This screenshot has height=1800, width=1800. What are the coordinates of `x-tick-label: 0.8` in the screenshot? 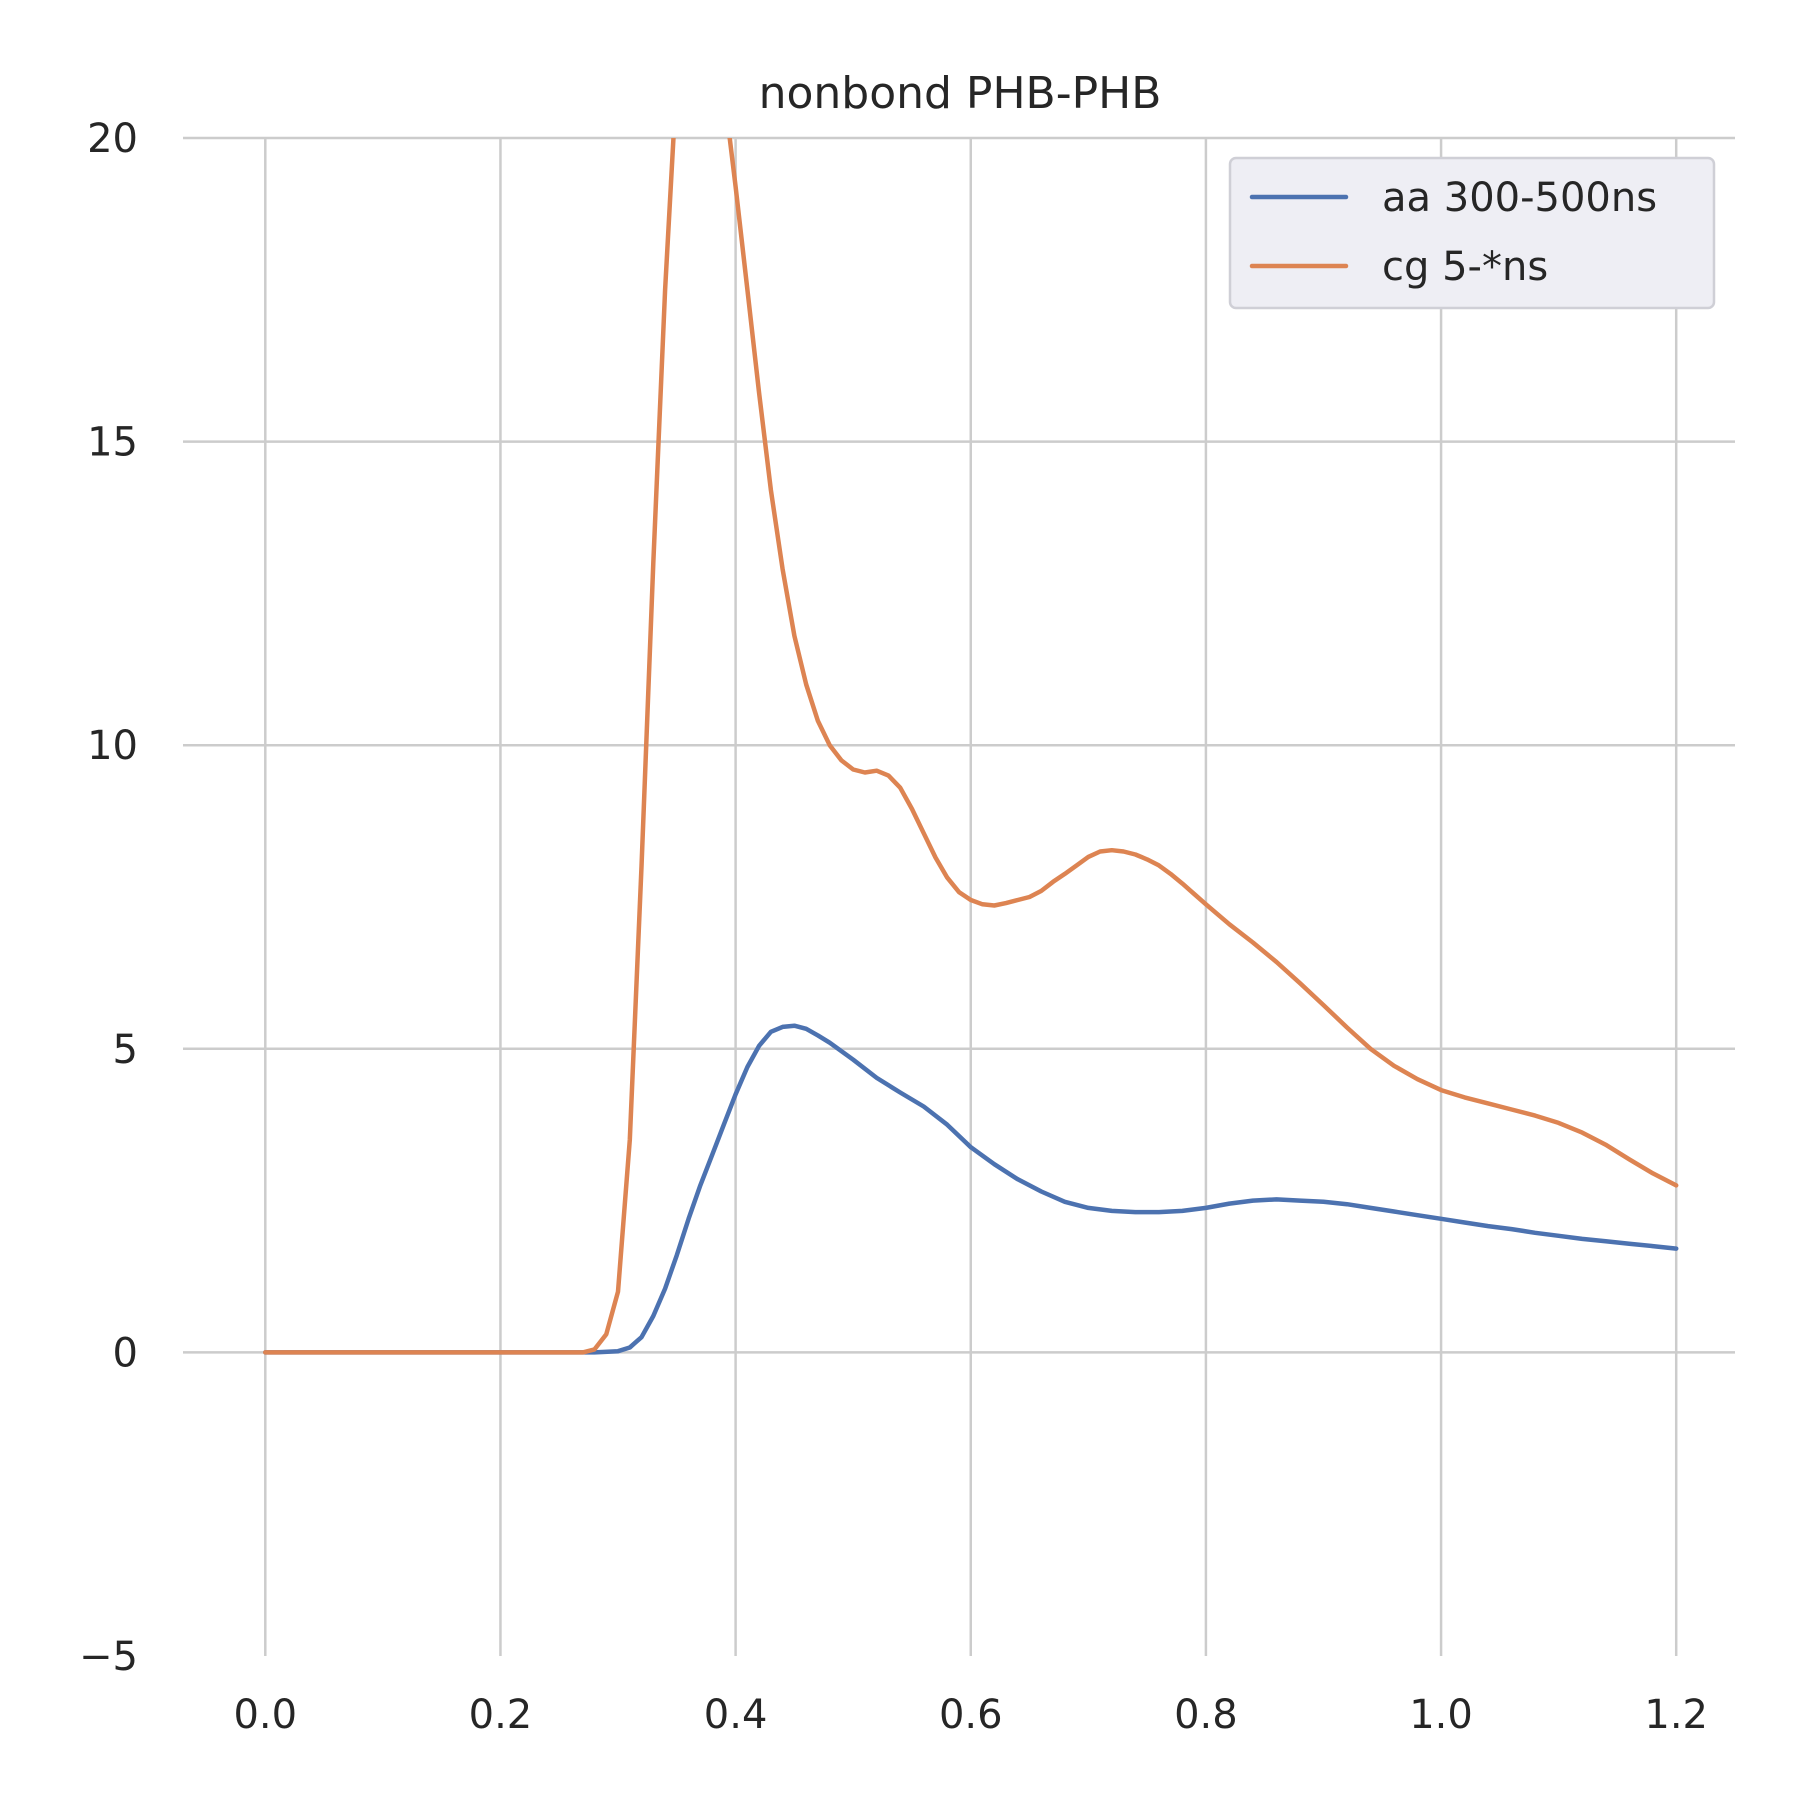 It's located at (1206, 1715).